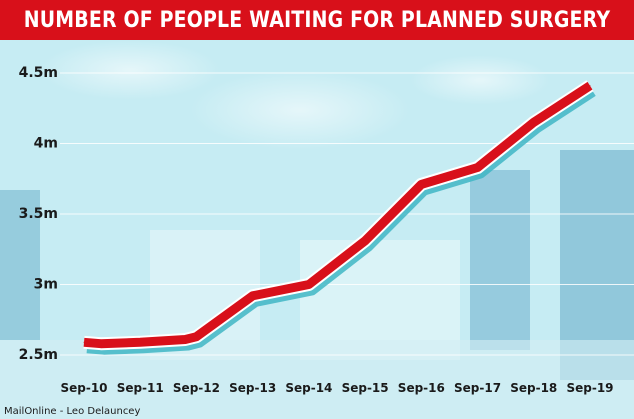 The image size is (634, 419). I want to click on x-tick-label: Sep-14, so click(308, 388).